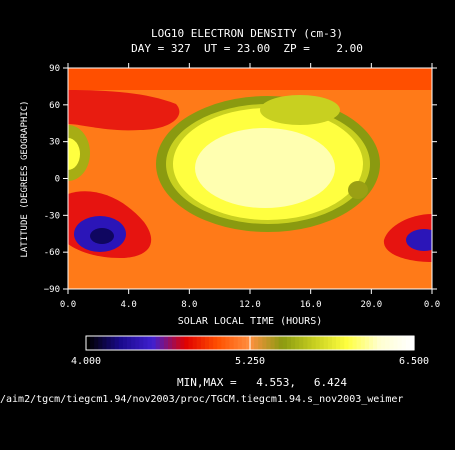 The image size is (455, 450). What do you see at coordinates (414, 361) in the screenshot?
I see `colorbar-tick-label: 6.500` at bounding box center [414, 361].